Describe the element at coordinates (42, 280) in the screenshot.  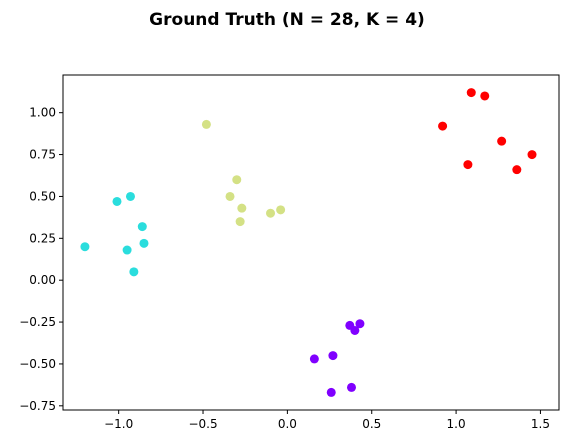
I see `y-tick-label: 0.00` at that location.